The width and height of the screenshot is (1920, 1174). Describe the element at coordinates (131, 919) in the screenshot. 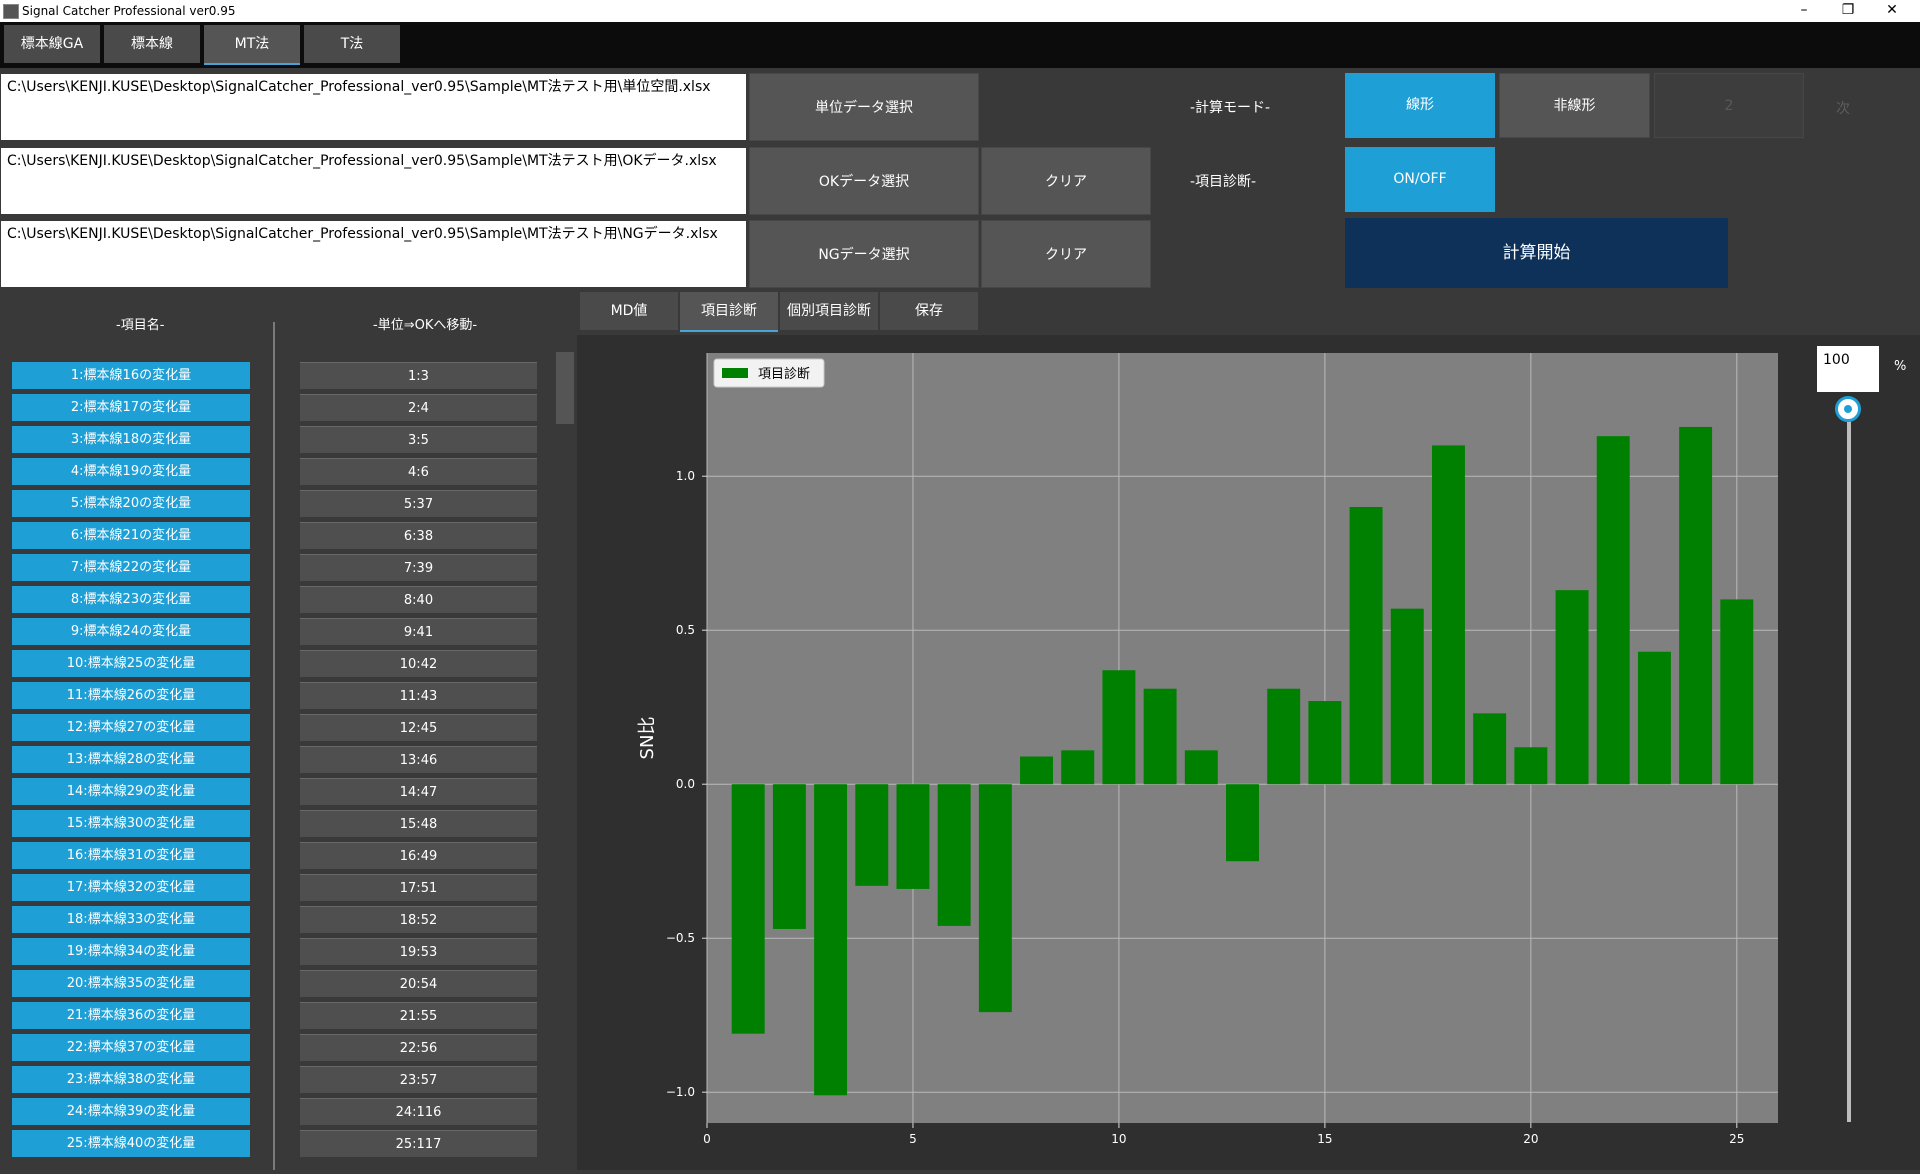

I see `list-item: 18:標本線33の変化量` at that location.